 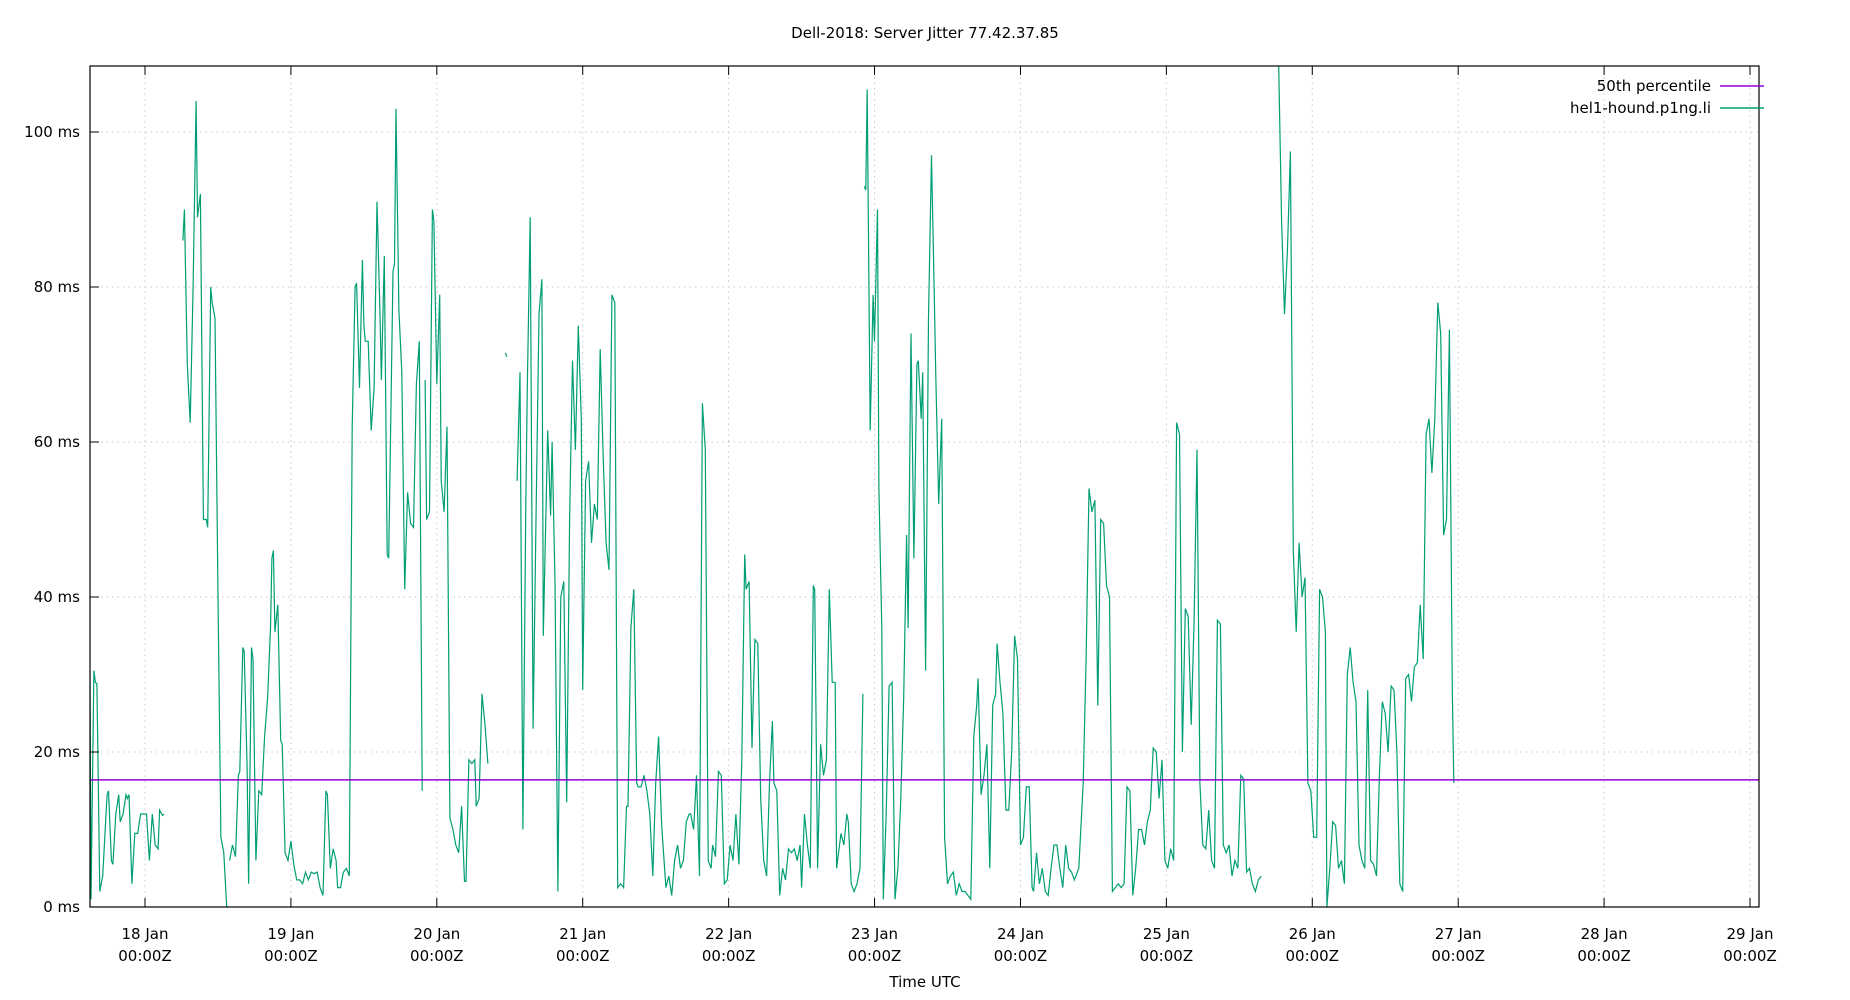 What do you see at coordinates (57, 442) in the screenshot?
I see `y-tick-label: 60 ms` at bounding box center [57, 442].